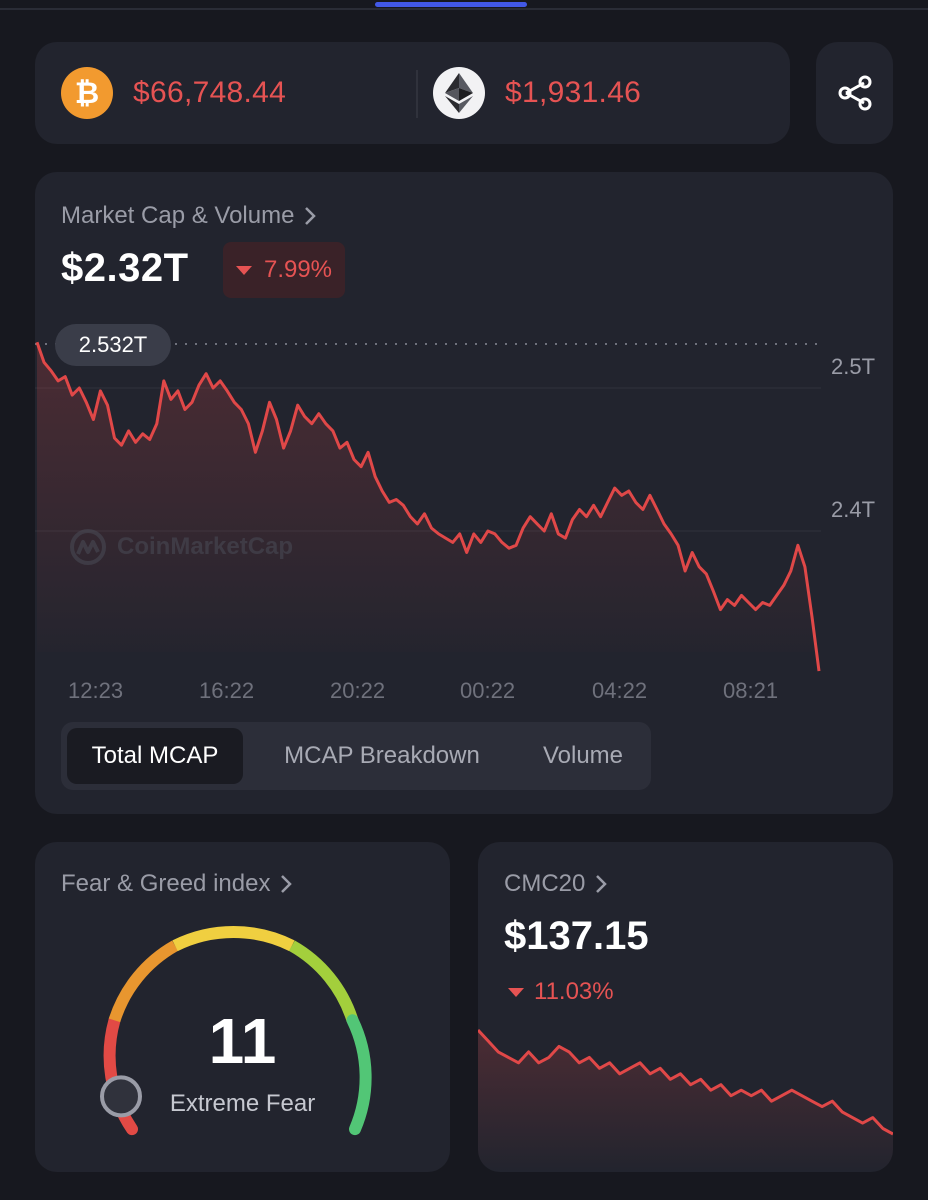 This screenshot has height=1200, width=928. I want to click on gauge-segment-extreme-fear, so click(120, 1075).